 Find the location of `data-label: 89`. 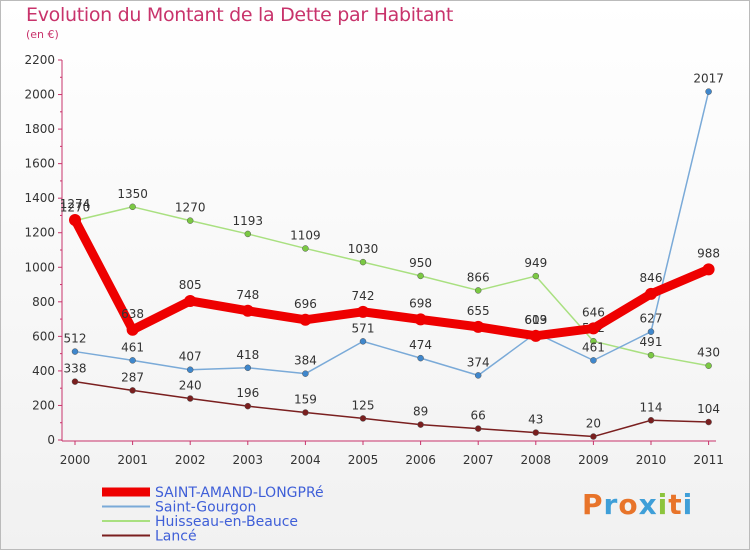

data-label: 89 is located at coordinates (420, 412).